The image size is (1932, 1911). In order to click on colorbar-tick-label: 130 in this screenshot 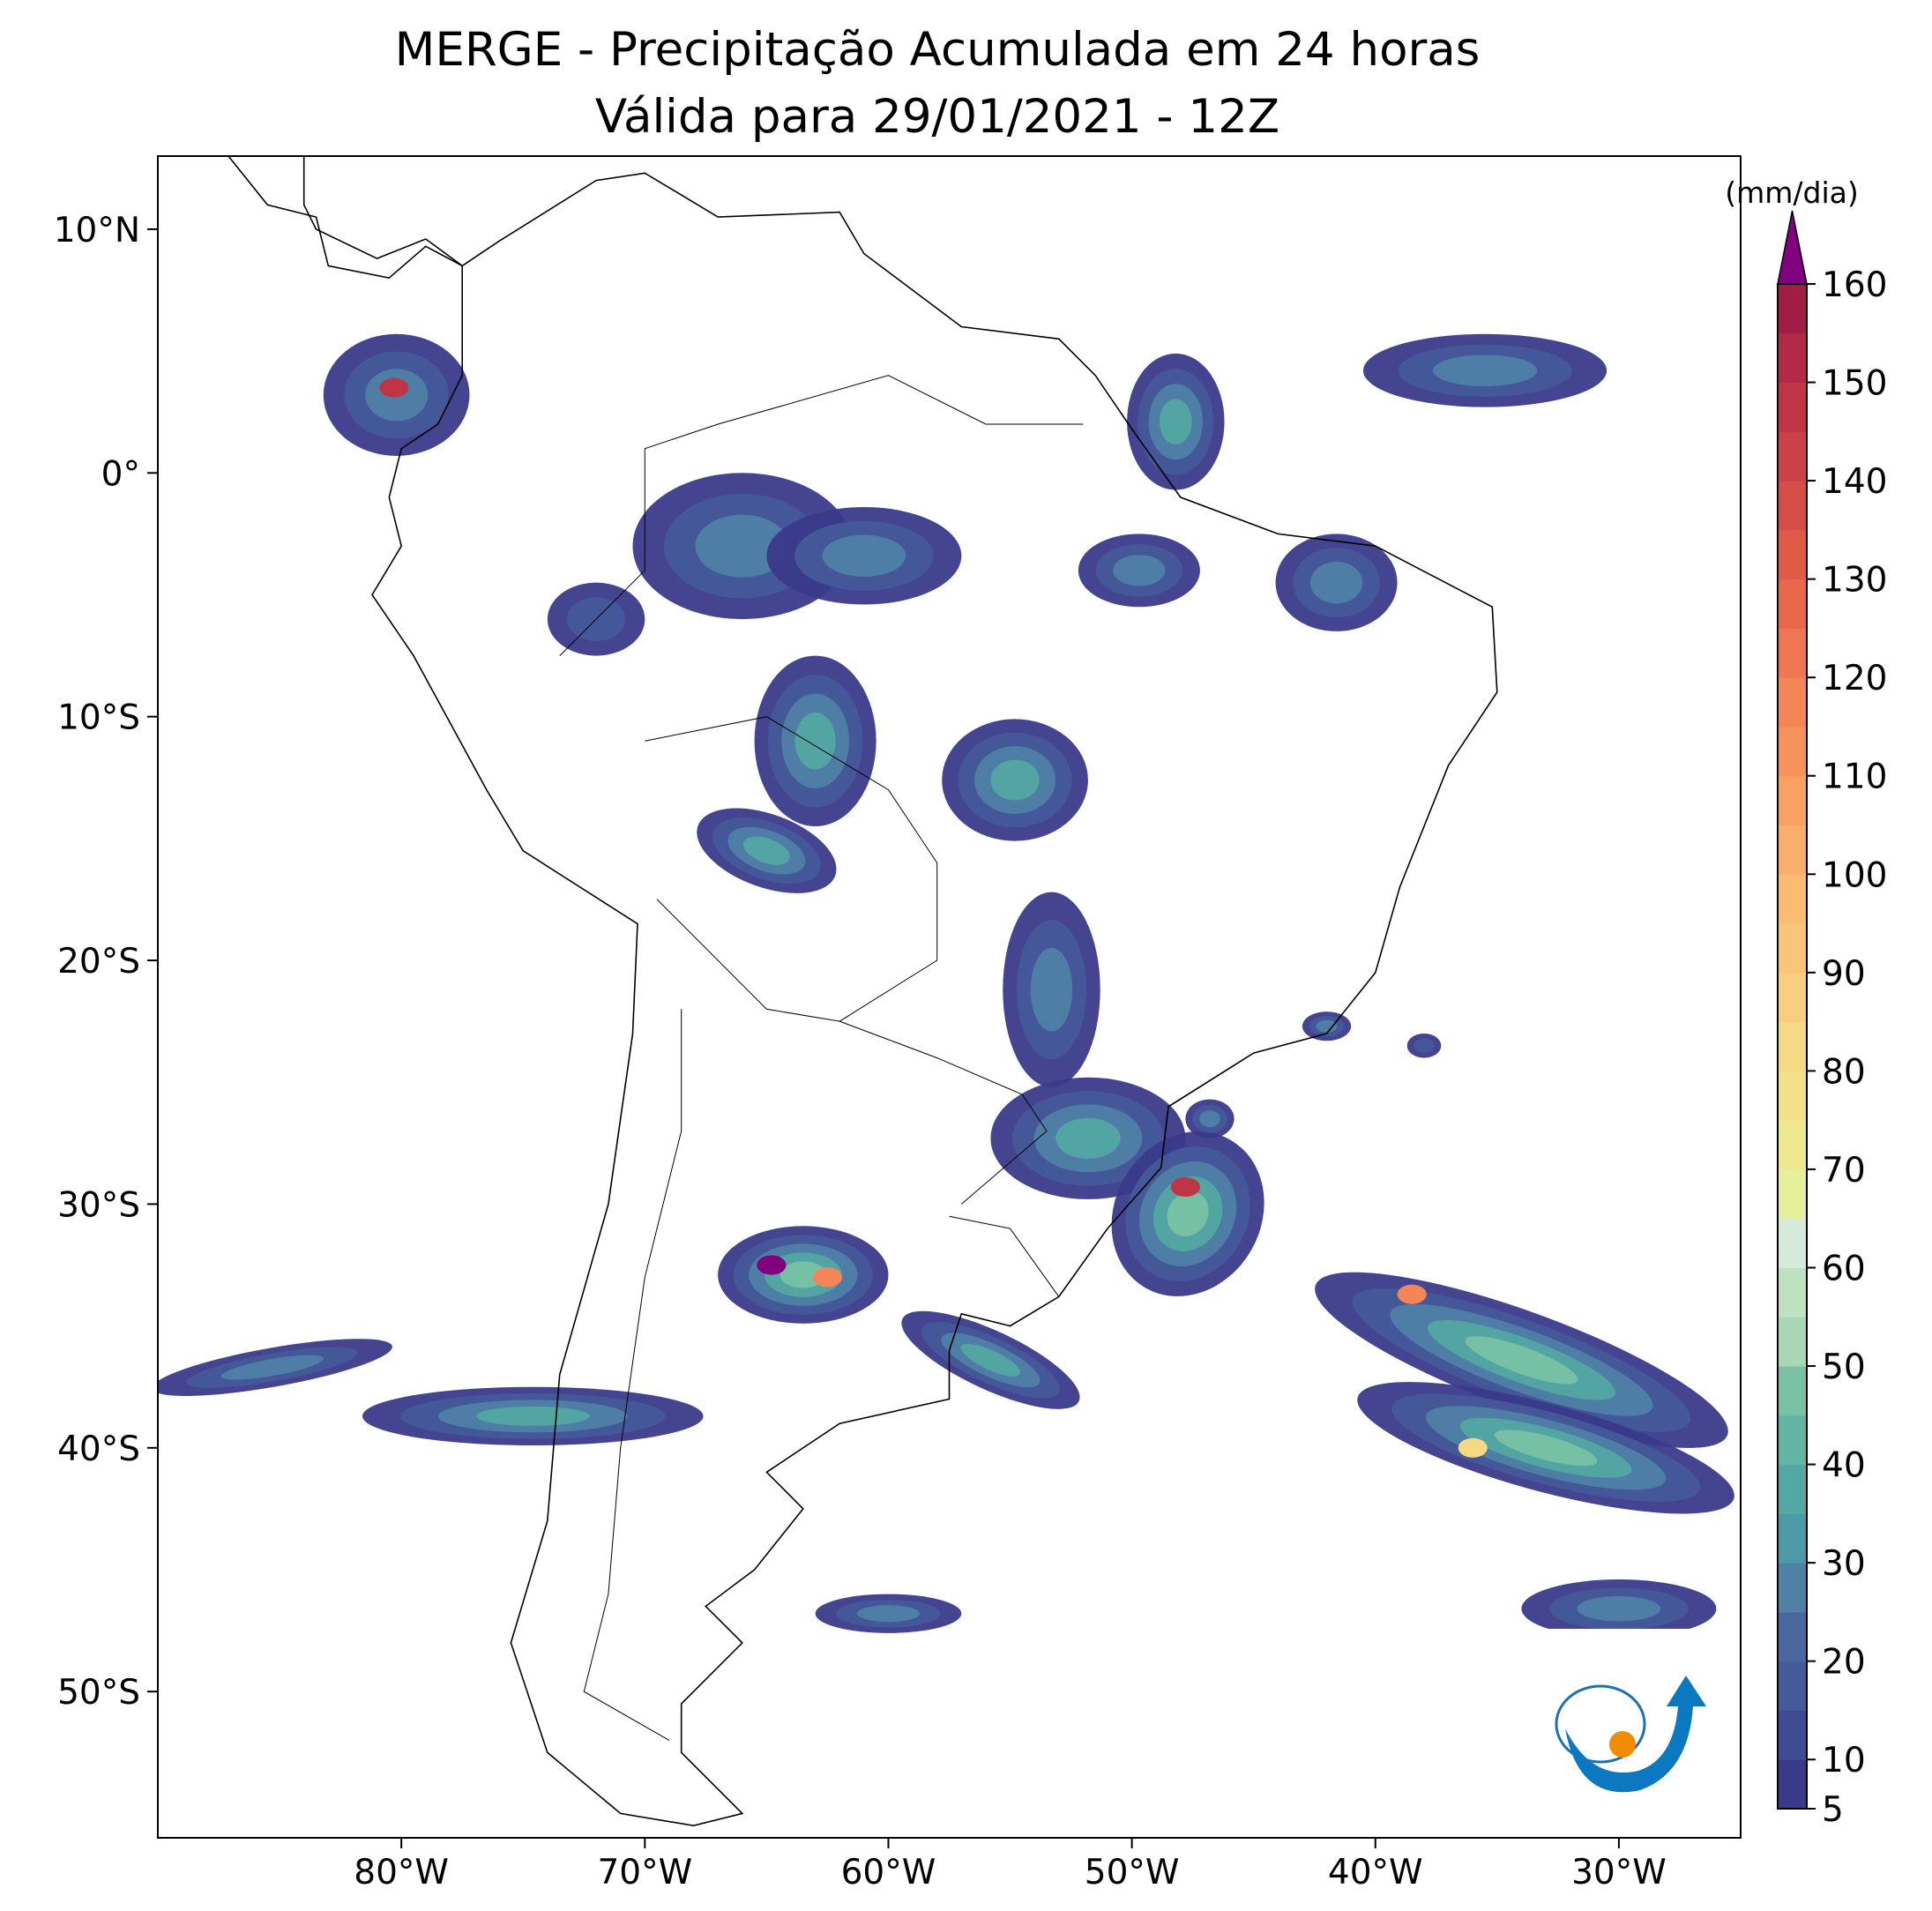, I will do `click(1854, 581)`.